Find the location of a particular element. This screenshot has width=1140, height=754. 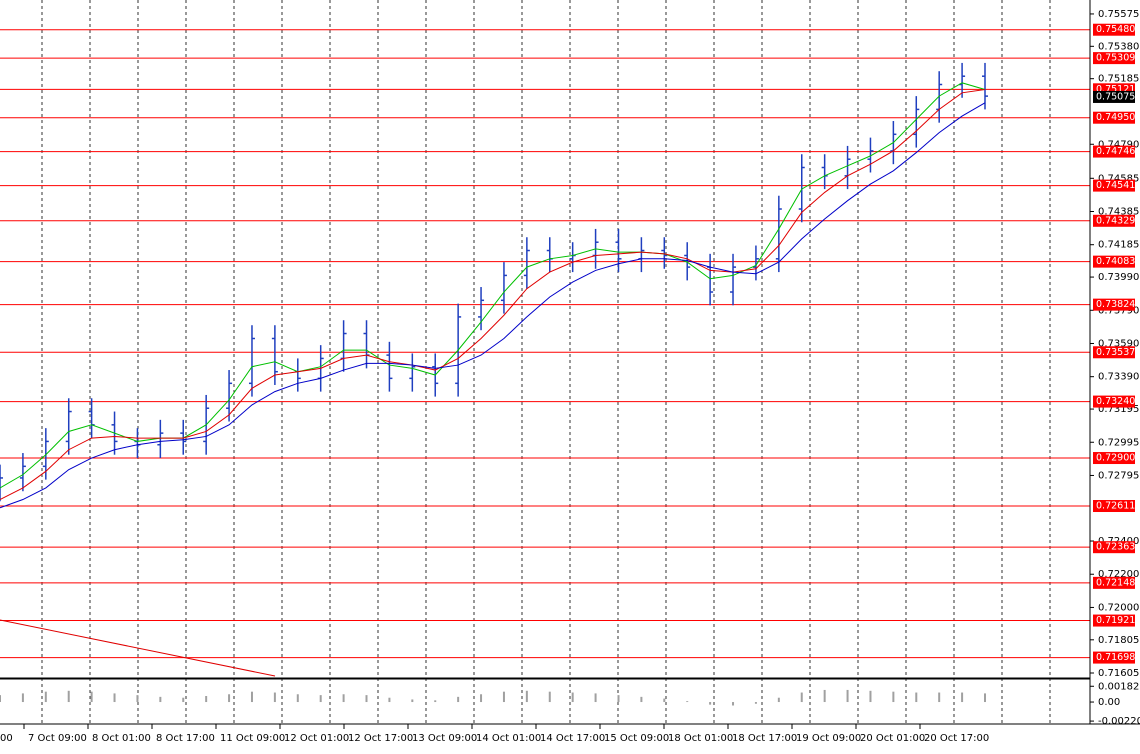

level-label: 0.71921 is located at coordinates (1115, 620).